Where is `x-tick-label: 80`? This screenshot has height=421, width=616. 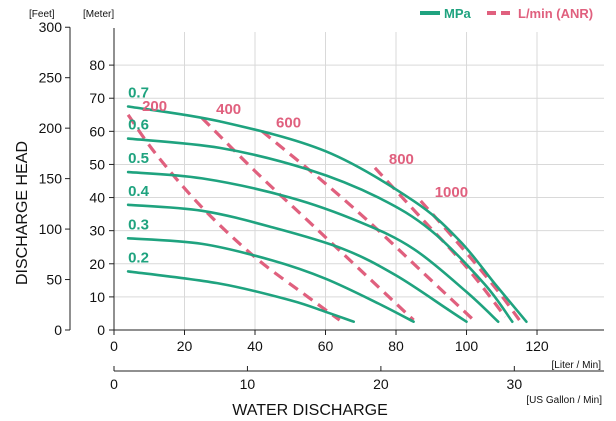
x-tick-label: 80 is located at coordinates (396, 346).